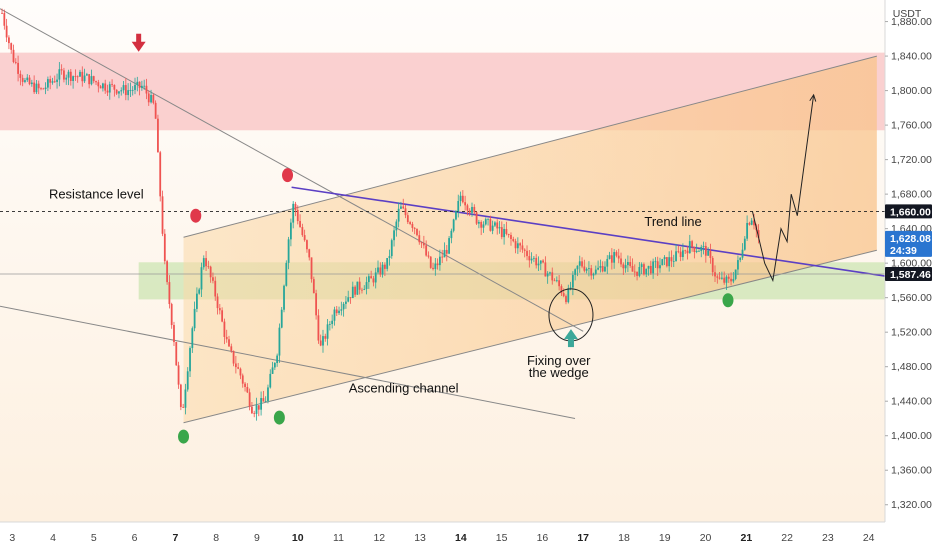 The width and height of the screenshot is (932, 550). Describe the element at coordinates (911, 57) in the screenshot. I see `y-tick-label: 1,840.00` at that location.